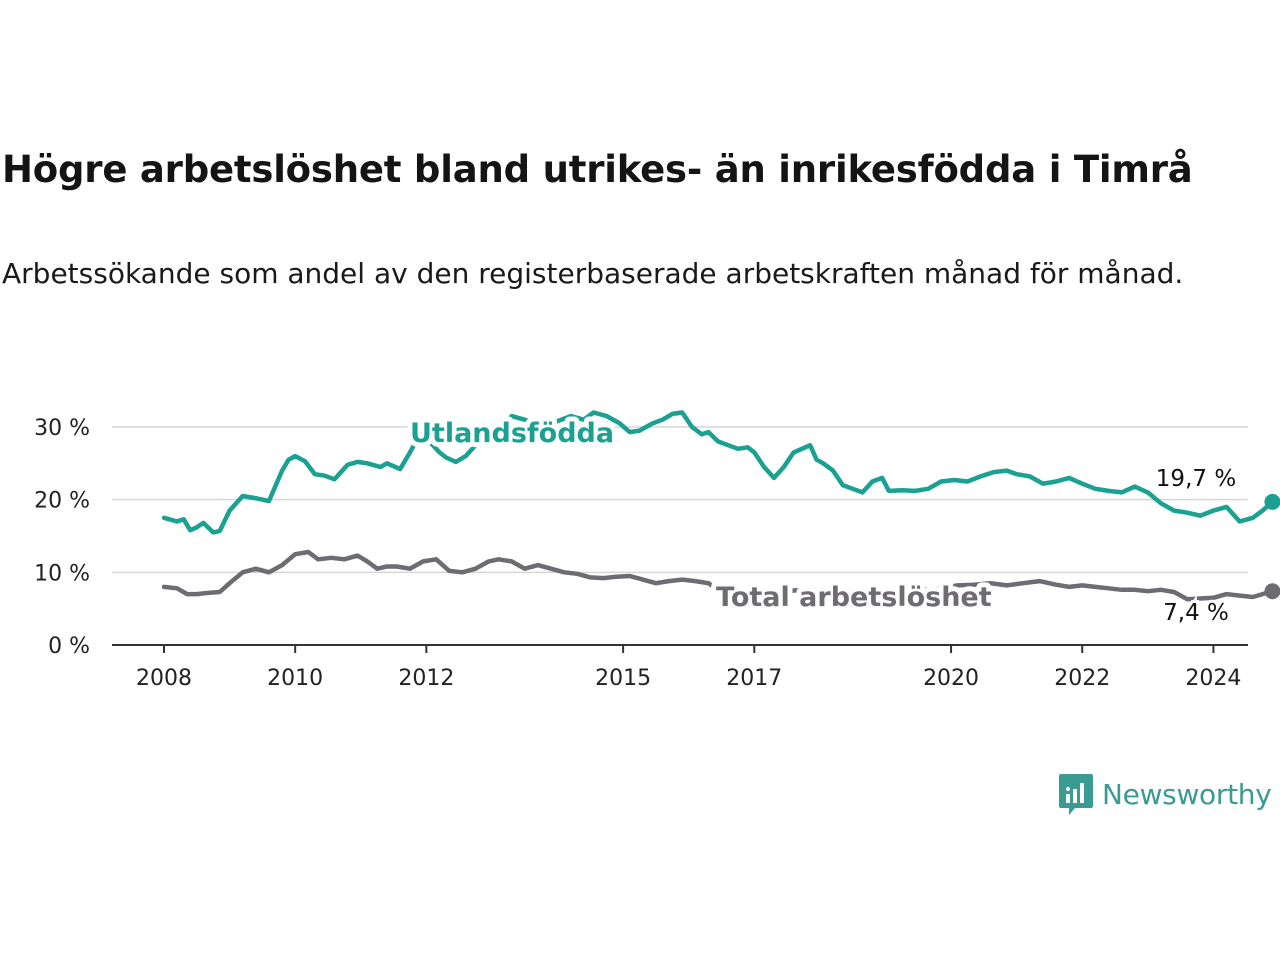  I want to click on y-tick-label: 20 %, so click(62, 501).